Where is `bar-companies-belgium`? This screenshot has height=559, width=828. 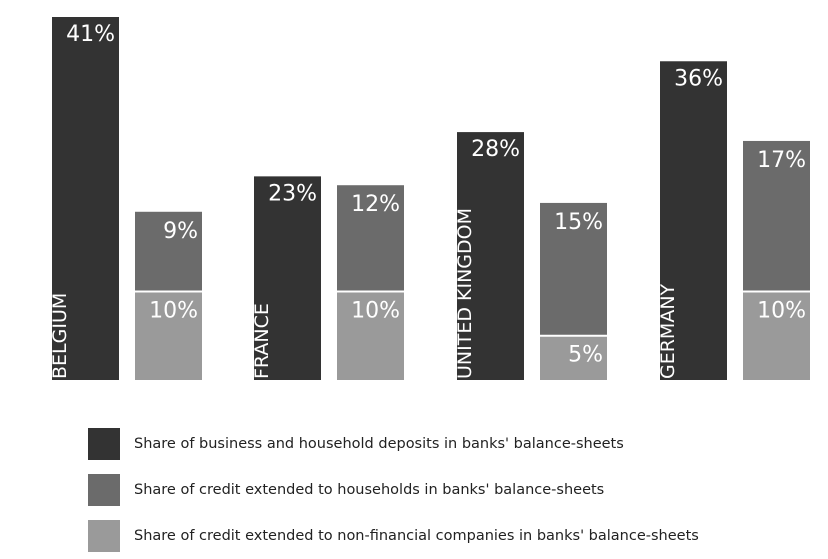
bar-companies-belgium is located at coordinates (168, 335).